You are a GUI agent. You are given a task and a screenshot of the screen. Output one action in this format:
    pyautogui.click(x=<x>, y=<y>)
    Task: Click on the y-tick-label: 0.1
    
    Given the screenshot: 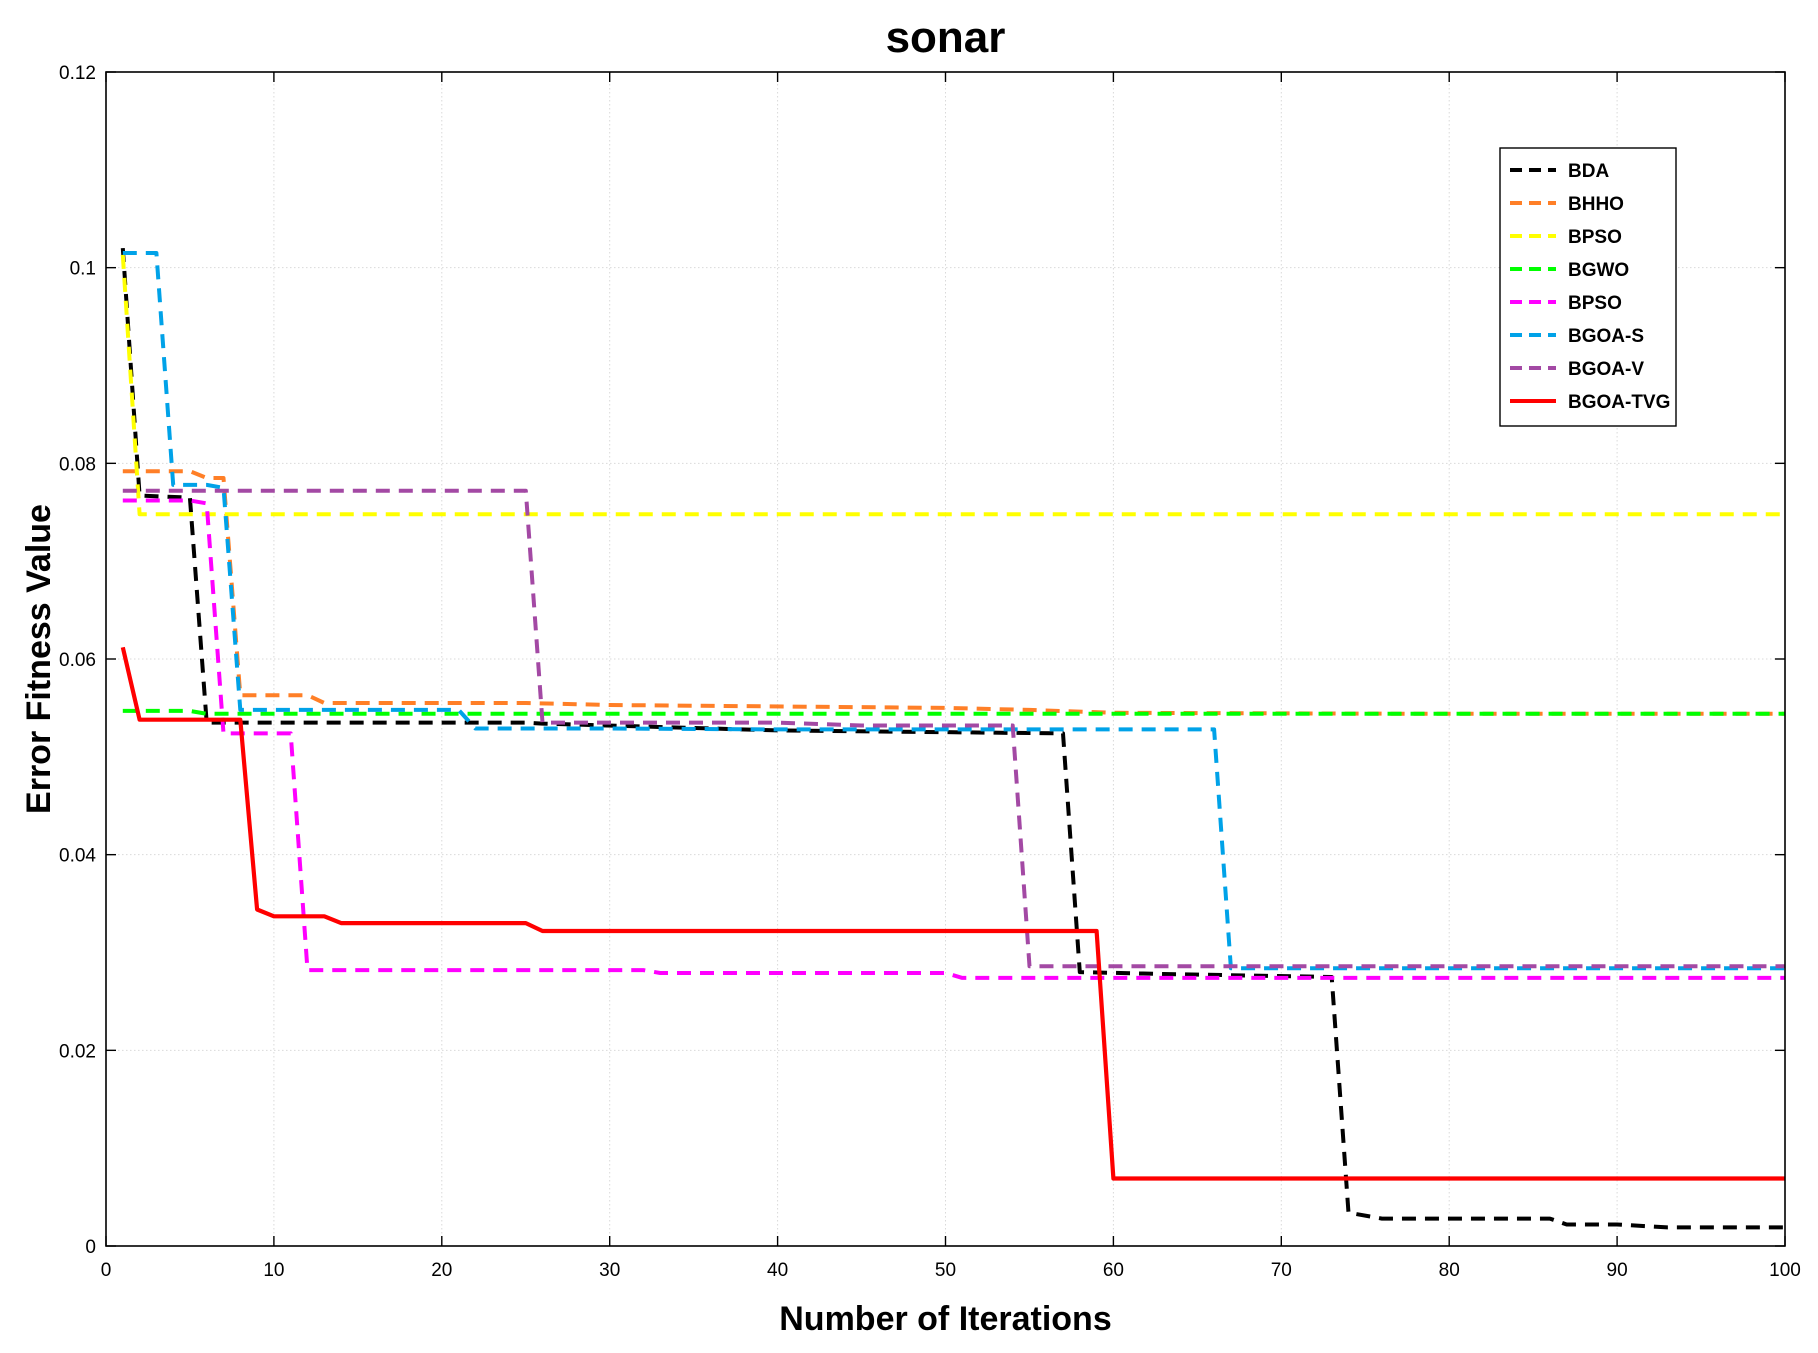 What is the action you would take?
    pyautogui.click(x=83, y=269)
    